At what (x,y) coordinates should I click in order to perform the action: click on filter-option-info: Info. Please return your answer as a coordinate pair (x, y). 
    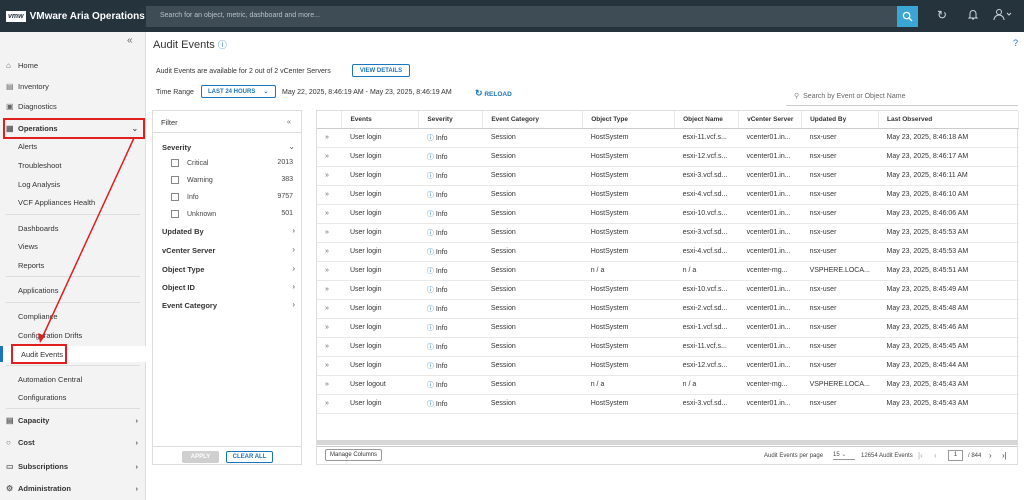
    Looking at the image, I should click on (185, 197).